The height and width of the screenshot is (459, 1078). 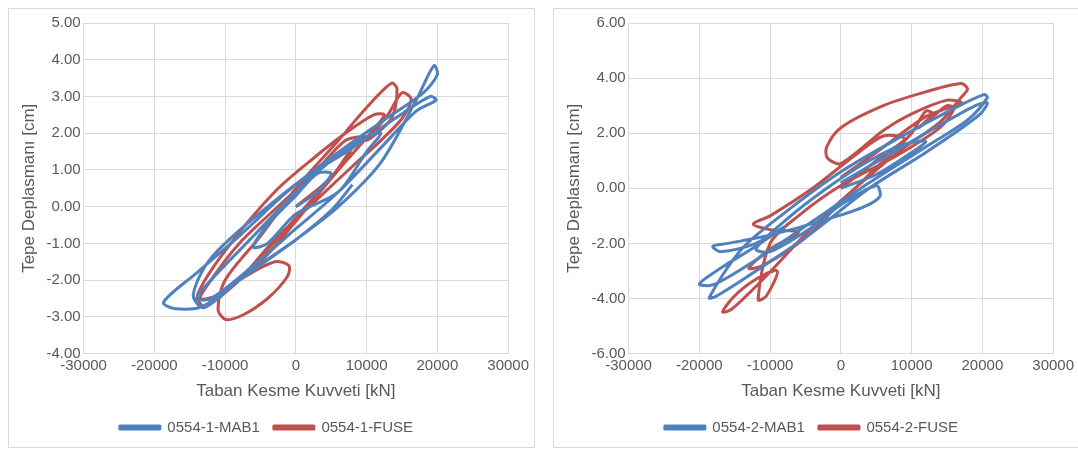 What do you see at coordinates (608, 297) in the screenshot?
I see `y-tick-label: -4.00` at bounding box center [608, 297].